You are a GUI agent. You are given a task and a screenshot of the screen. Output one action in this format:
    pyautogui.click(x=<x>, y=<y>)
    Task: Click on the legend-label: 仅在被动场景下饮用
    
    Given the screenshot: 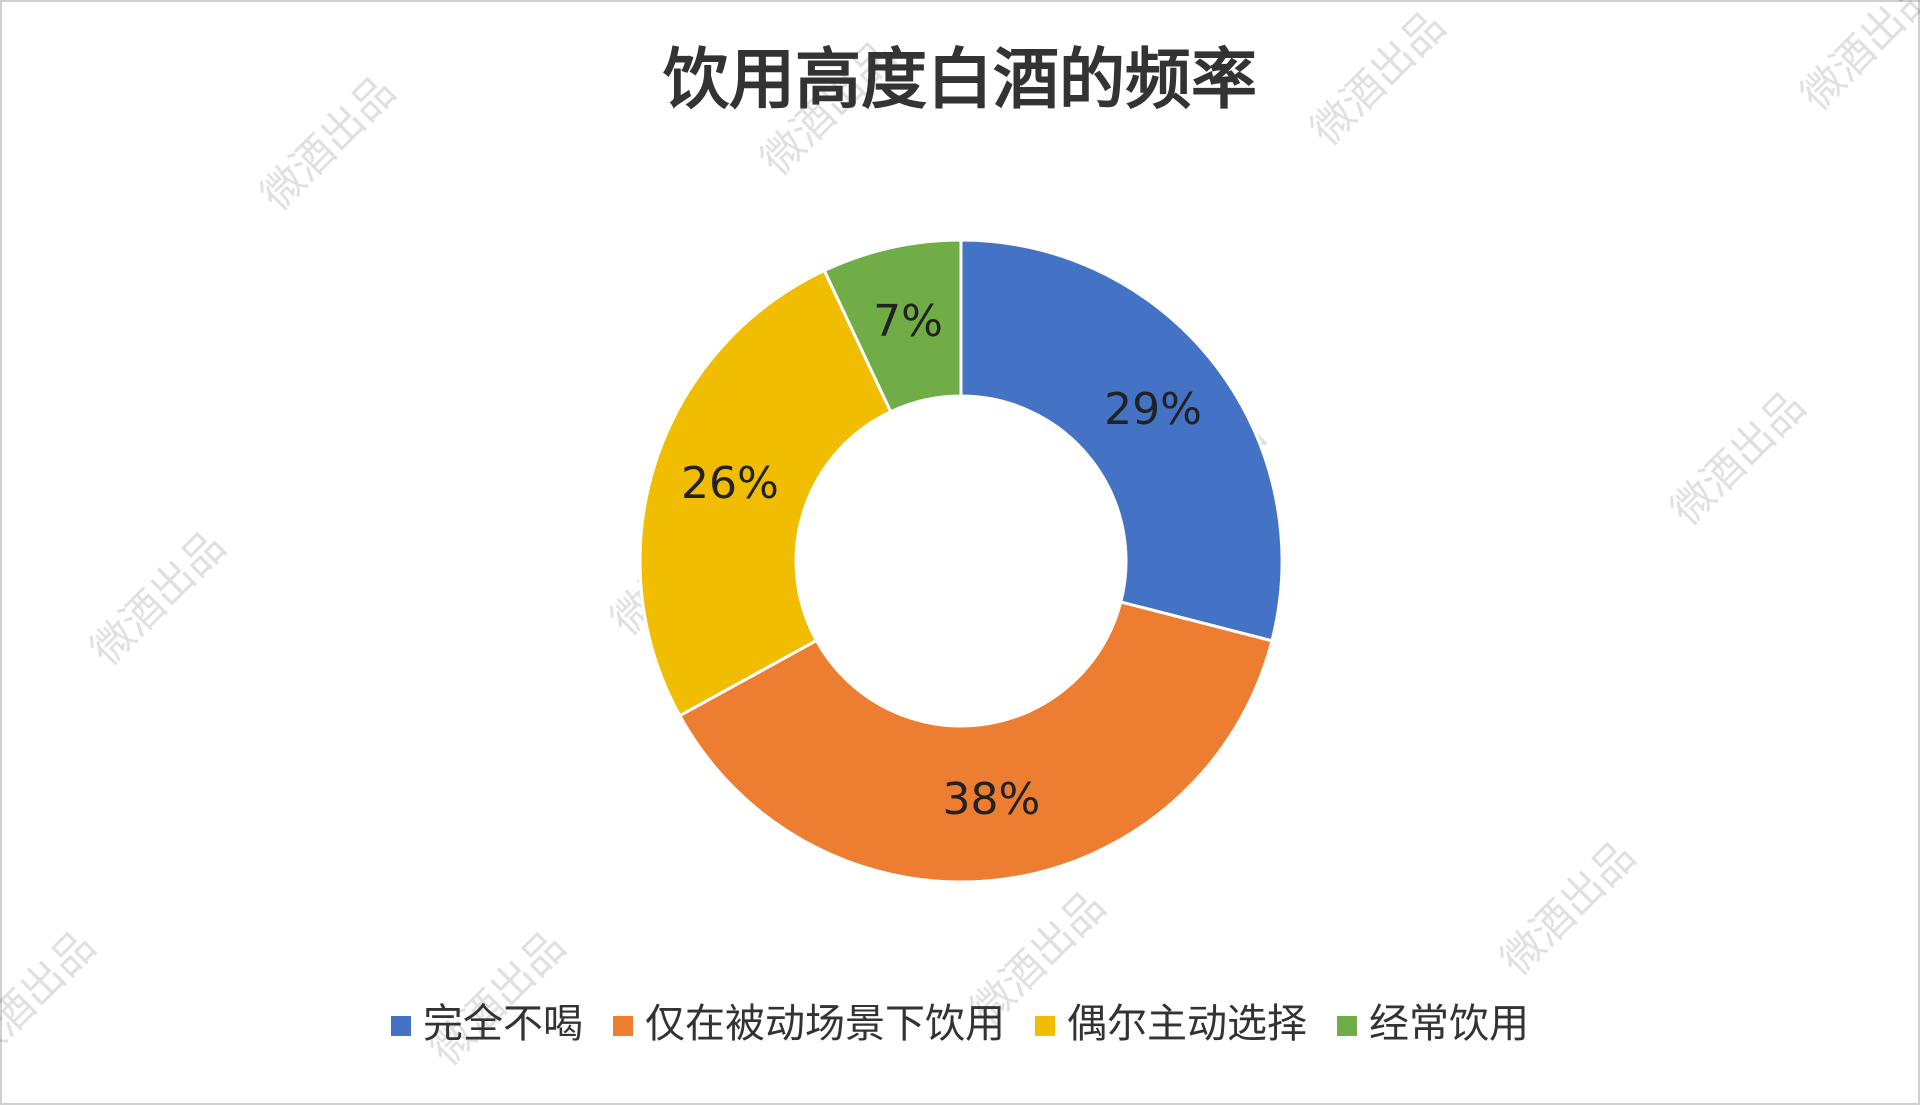 What is the action you would take?
    pyautogui.click(x=825, y=1024)
    